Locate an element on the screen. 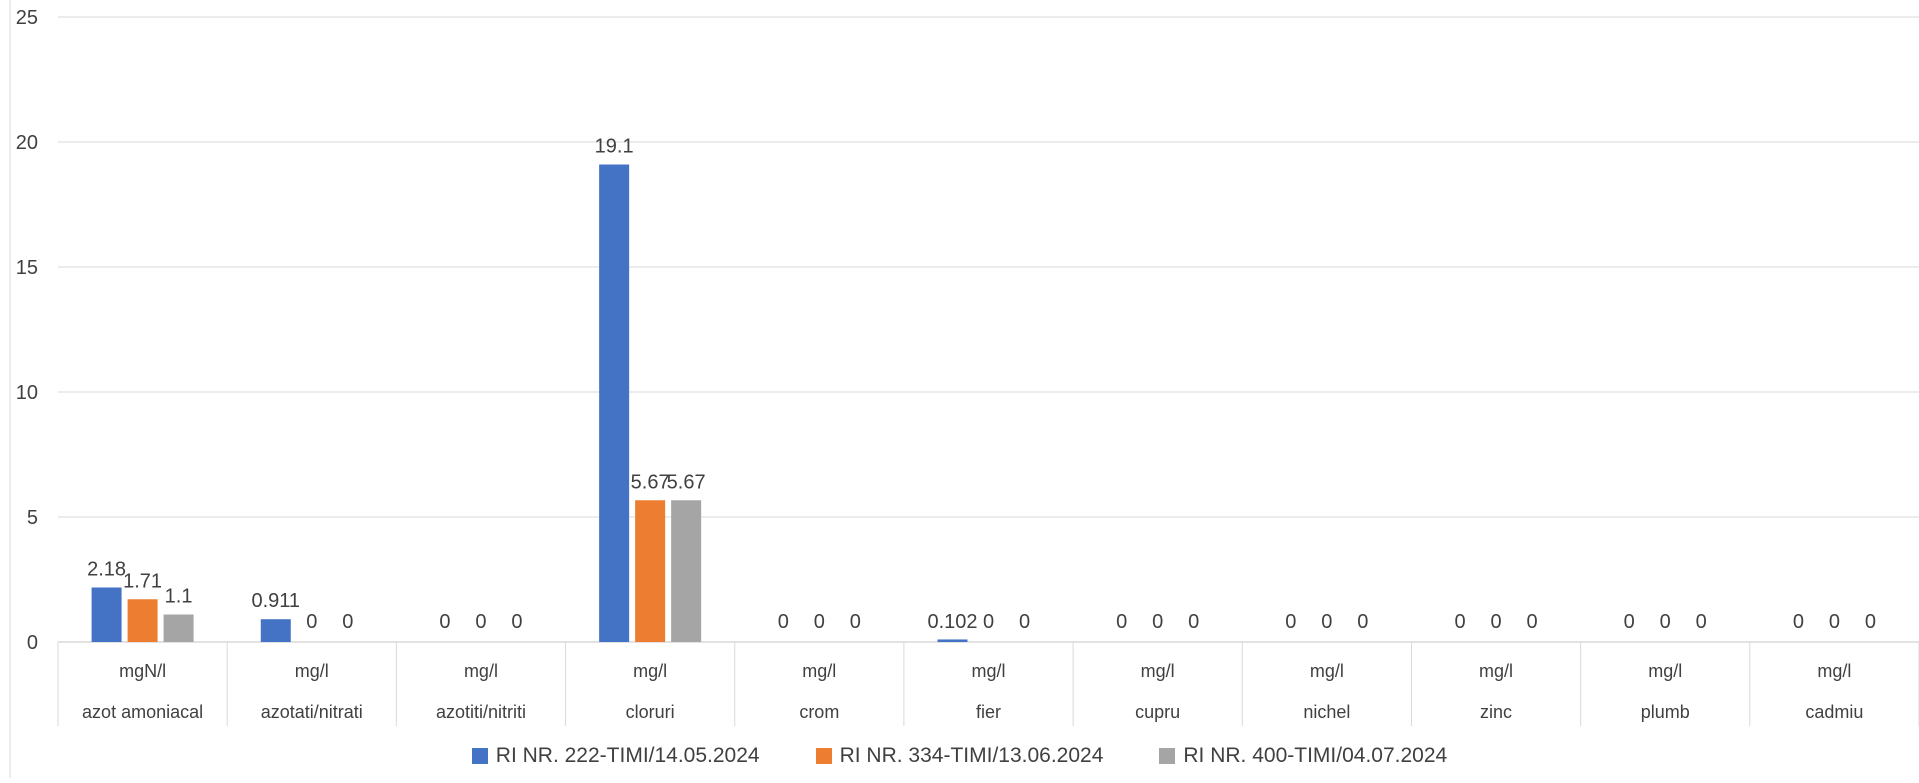 This screenshot has height=783, width=1919. y-tick-label: 25 is located at coordinates (27, 18).